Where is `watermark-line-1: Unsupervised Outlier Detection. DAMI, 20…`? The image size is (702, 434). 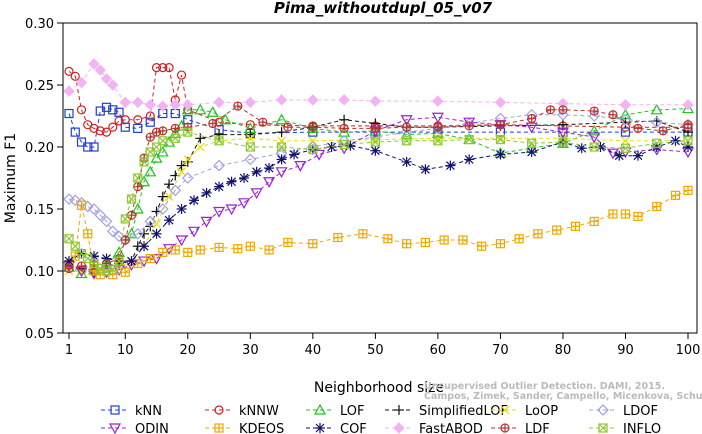
watermark-line-1: Unsupervised Outlier Detection. DAMI, 20… is located at coordinates (544, 386).